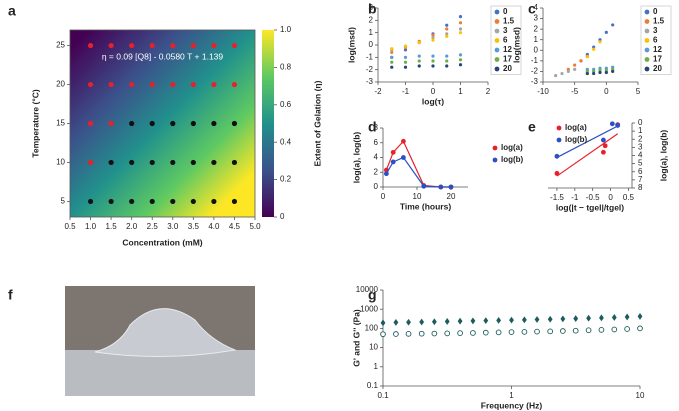 This screenshot has height=411, width=679. I want to click on x-tick-label: 10, so click(640, 395).